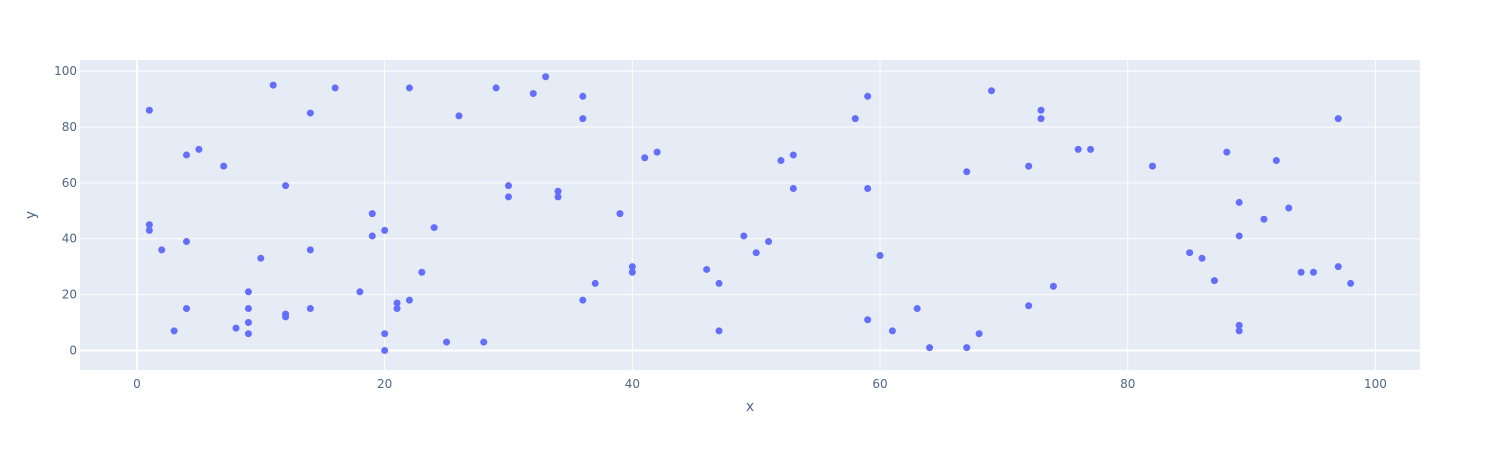 The image size is (1500, 450). Describe the element at coordinates (750, 407) in the screenshot. I see `x-axis-title: x` at that location.